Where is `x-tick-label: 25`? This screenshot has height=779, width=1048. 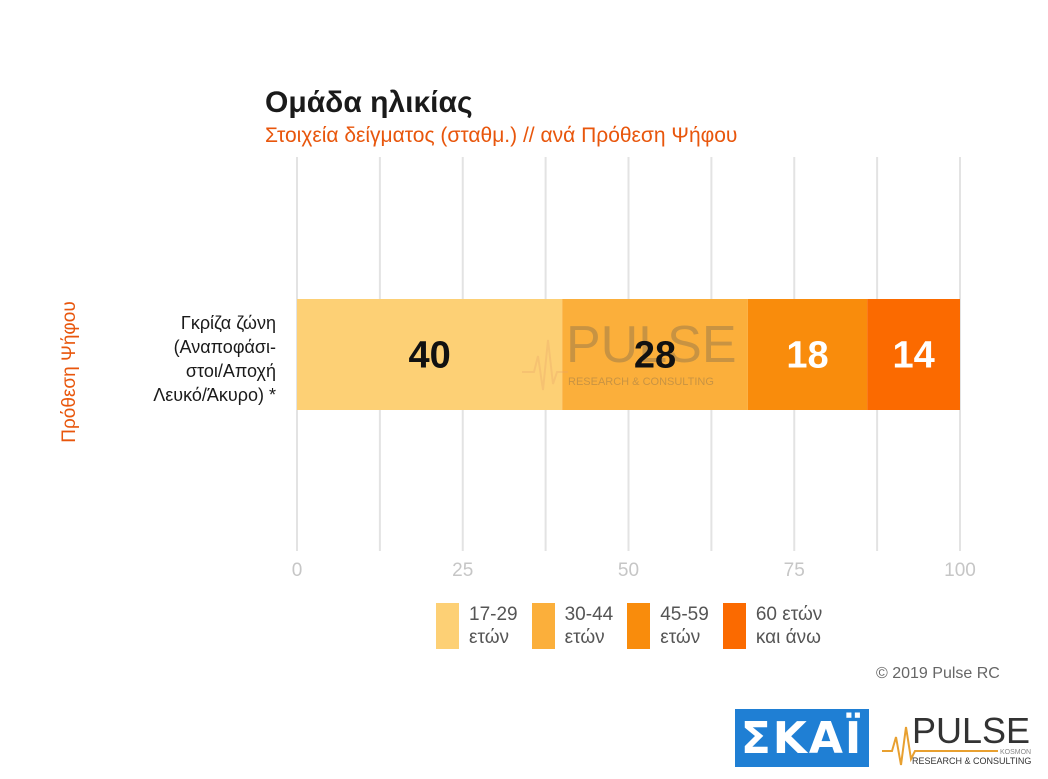
x-tick-label: 25 is located at coordinates (462, 570).